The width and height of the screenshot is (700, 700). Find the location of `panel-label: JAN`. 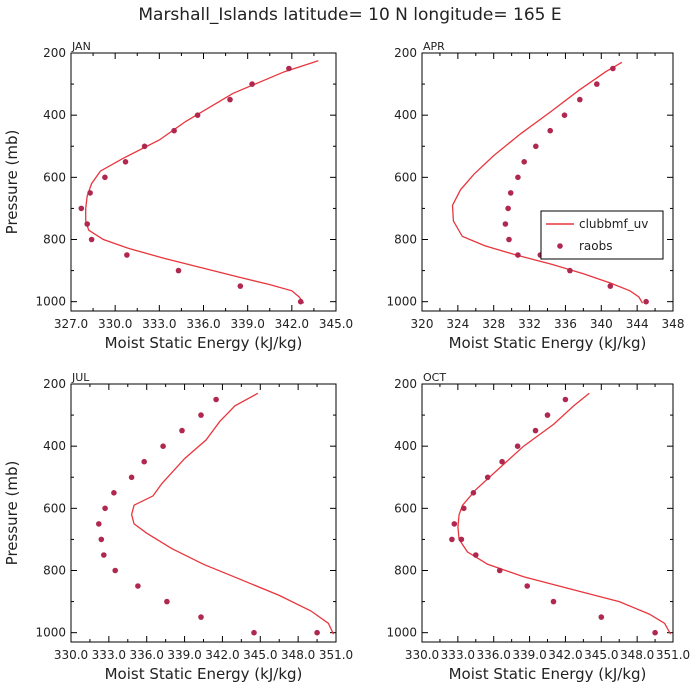

panel-label: JAN is located at coordinates (81, 46).